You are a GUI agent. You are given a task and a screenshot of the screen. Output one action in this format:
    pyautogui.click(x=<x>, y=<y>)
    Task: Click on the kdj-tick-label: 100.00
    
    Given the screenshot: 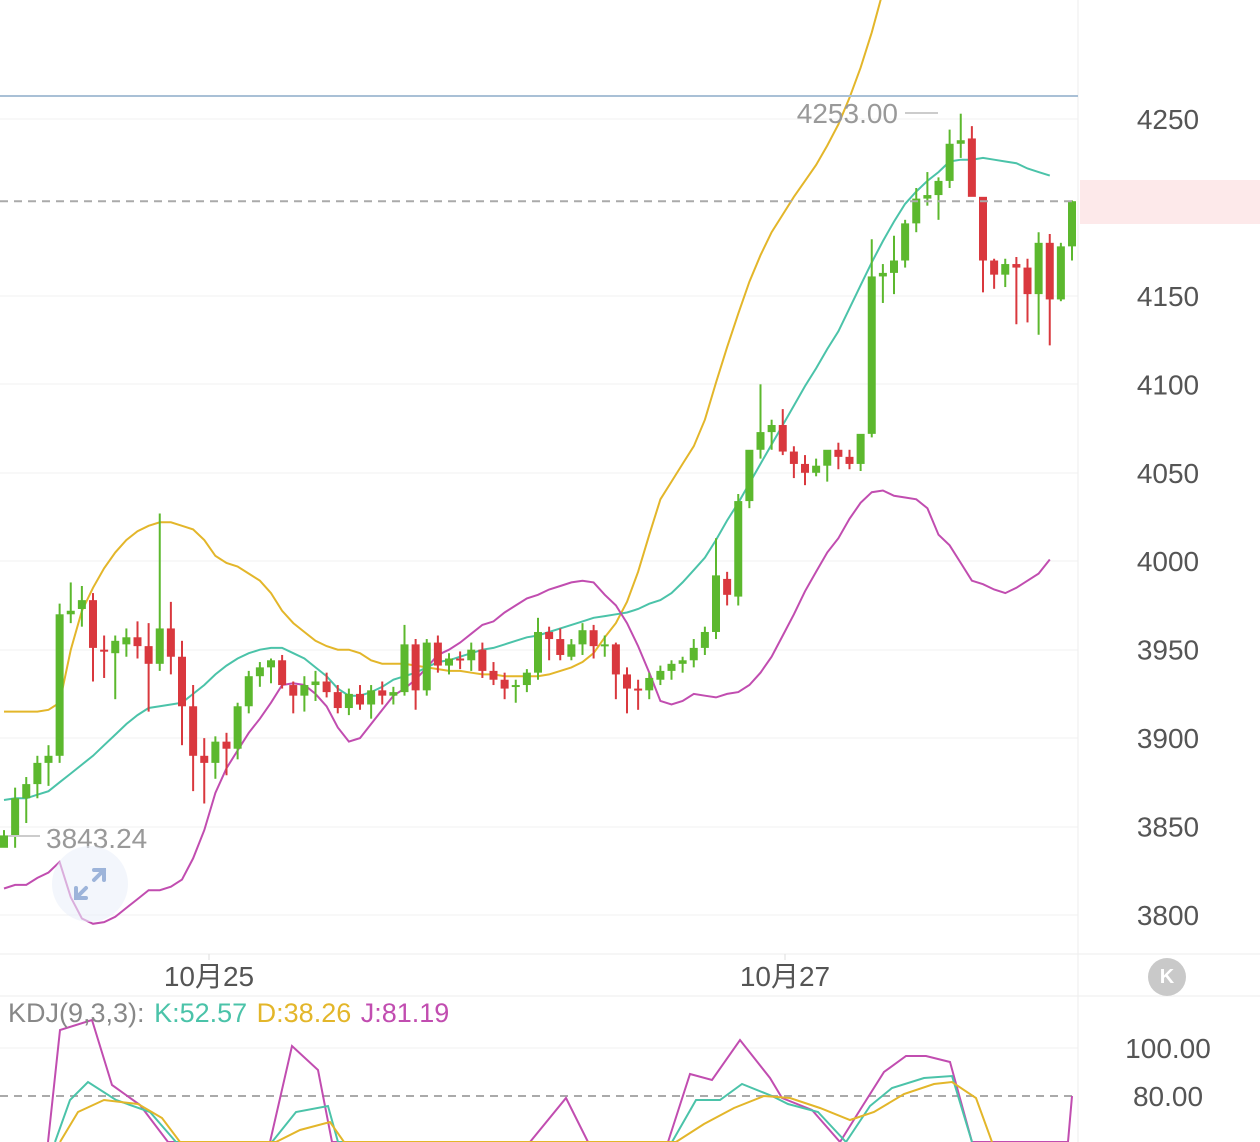 What is the action you would take?
    pyautogui.click(x=1168, y=1048)
    